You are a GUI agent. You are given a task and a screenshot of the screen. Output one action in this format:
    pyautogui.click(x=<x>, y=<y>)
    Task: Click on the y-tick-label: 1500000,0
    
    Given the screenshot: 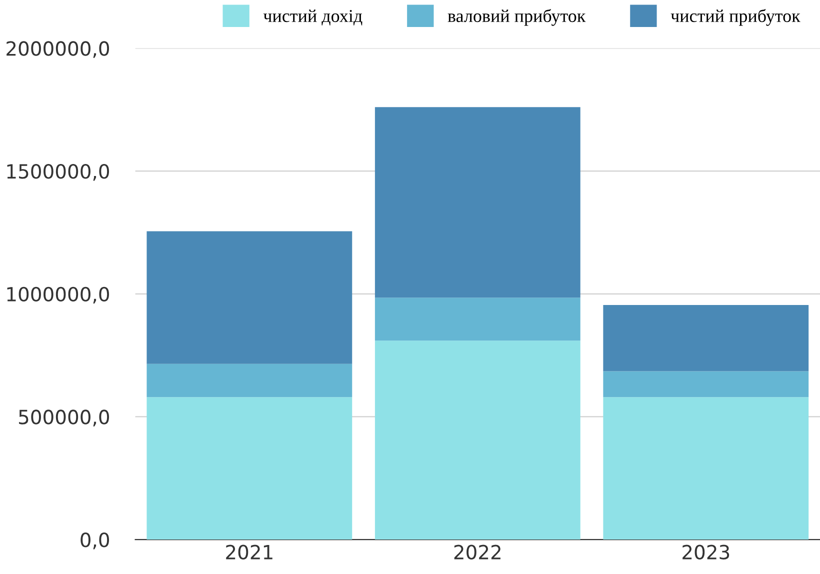 What is the action you would take?
    pyautogui.click(x=58, y=172)
    